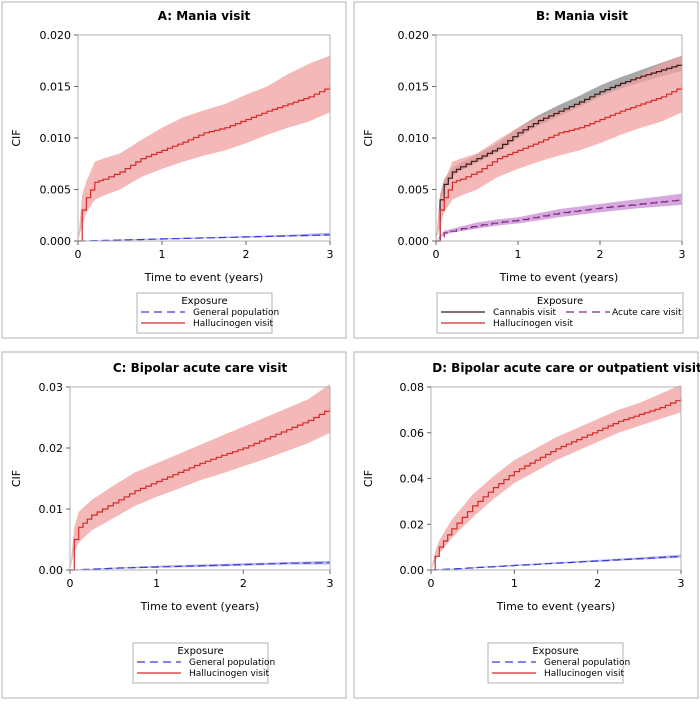  Describe the element at coordinates (412, 387) in the screenshot. I see `y-tick-label: 0.08` at that location.